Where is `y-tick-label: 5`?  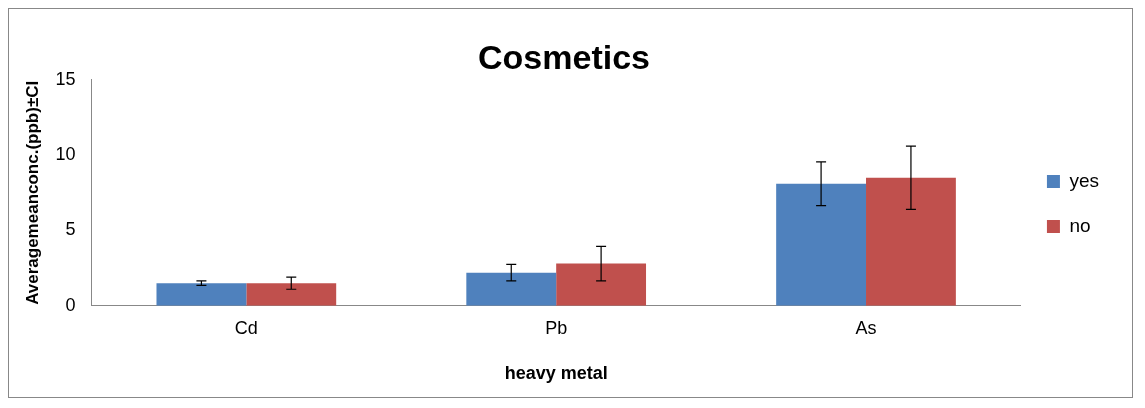
y-tick-label: 5 is located at coordinates (70, 229).